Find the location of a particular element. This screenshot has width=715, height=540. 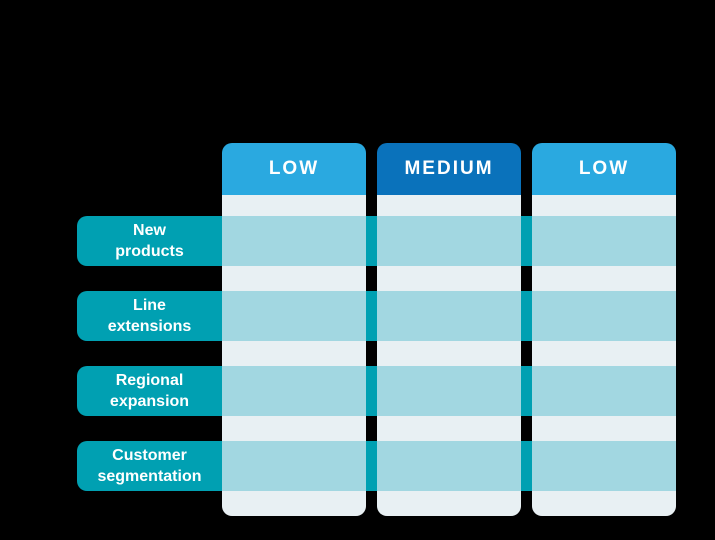

row-label-line: Regional is located at coordinates (149, 380).